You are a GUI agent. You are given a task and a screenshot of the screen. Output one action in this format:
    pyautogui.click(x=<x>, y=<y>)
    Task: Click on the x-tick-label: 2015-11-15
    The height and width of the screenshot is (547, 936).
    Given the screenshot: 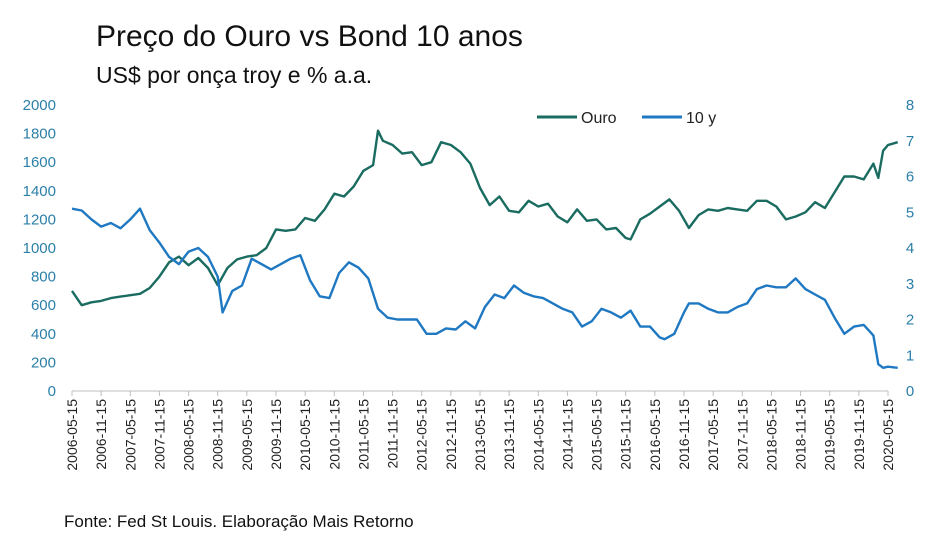 What is the action you would take?
    pyautogui.click(x=626, y=434)
    